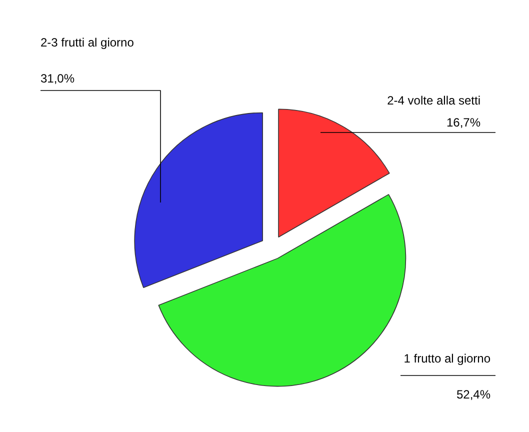  What do you see at coordinates (57, 79) in the screenshot?
I see `data-label: 31,0%` at bounding box center [57, 79].